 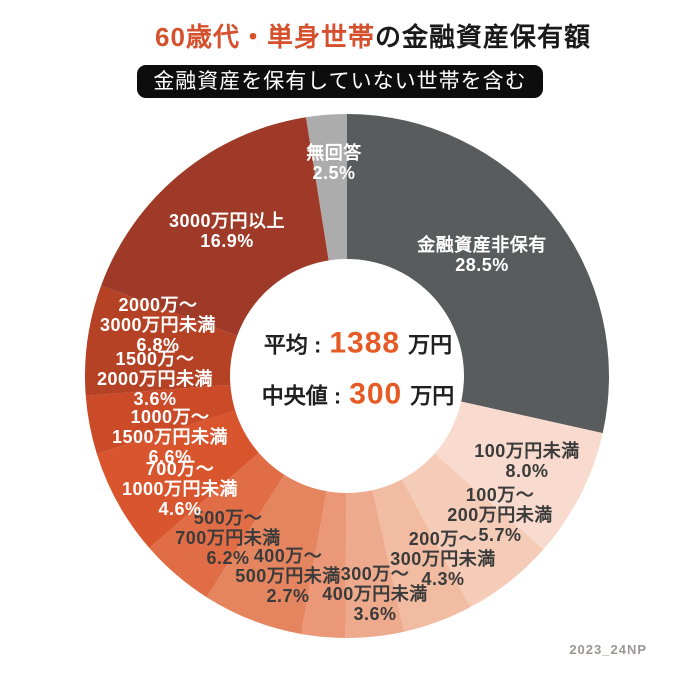 I want to click on center-stats: 平均 : 1388 万円 中央値 : 300 万円, so click(x=358, y=369).